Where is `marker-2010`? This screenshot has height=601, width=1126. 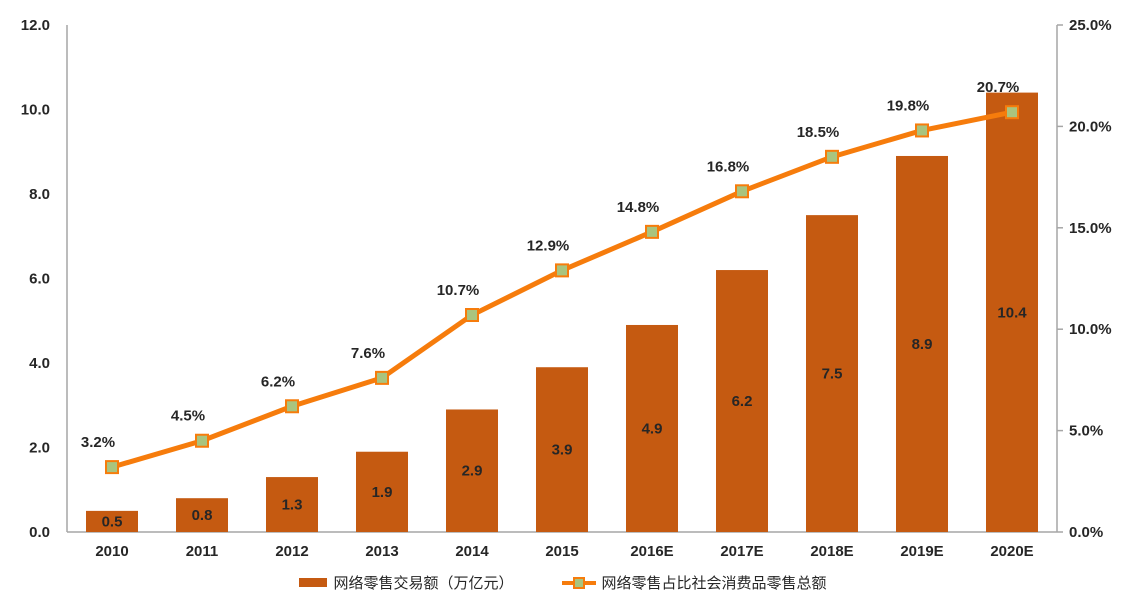 marker-2010 is located at coordinates (112, 467).